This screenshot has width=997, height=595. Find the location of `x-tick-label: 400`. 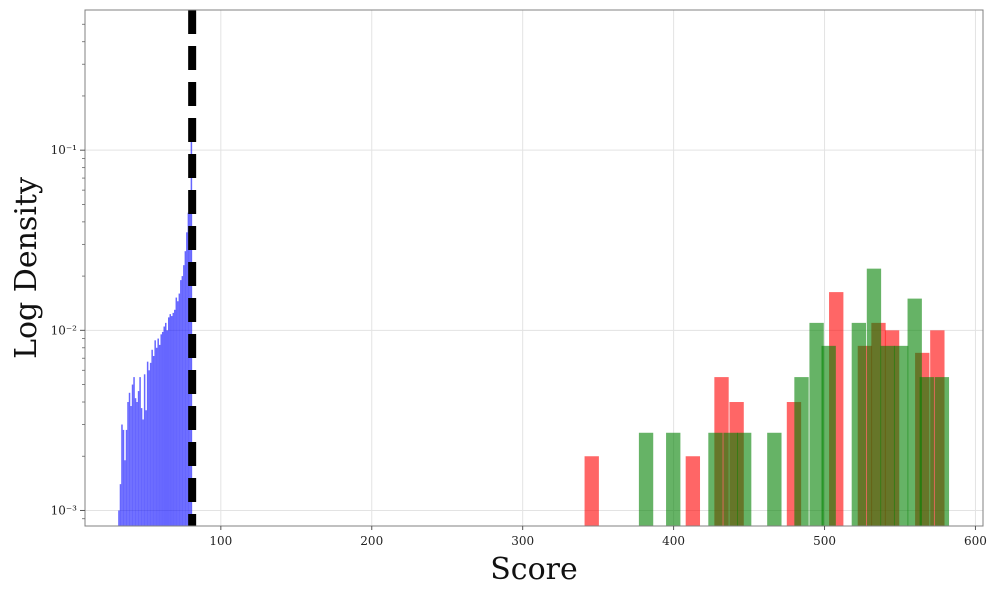

x-tick-label: 400 is located at coordinates (673, 541).